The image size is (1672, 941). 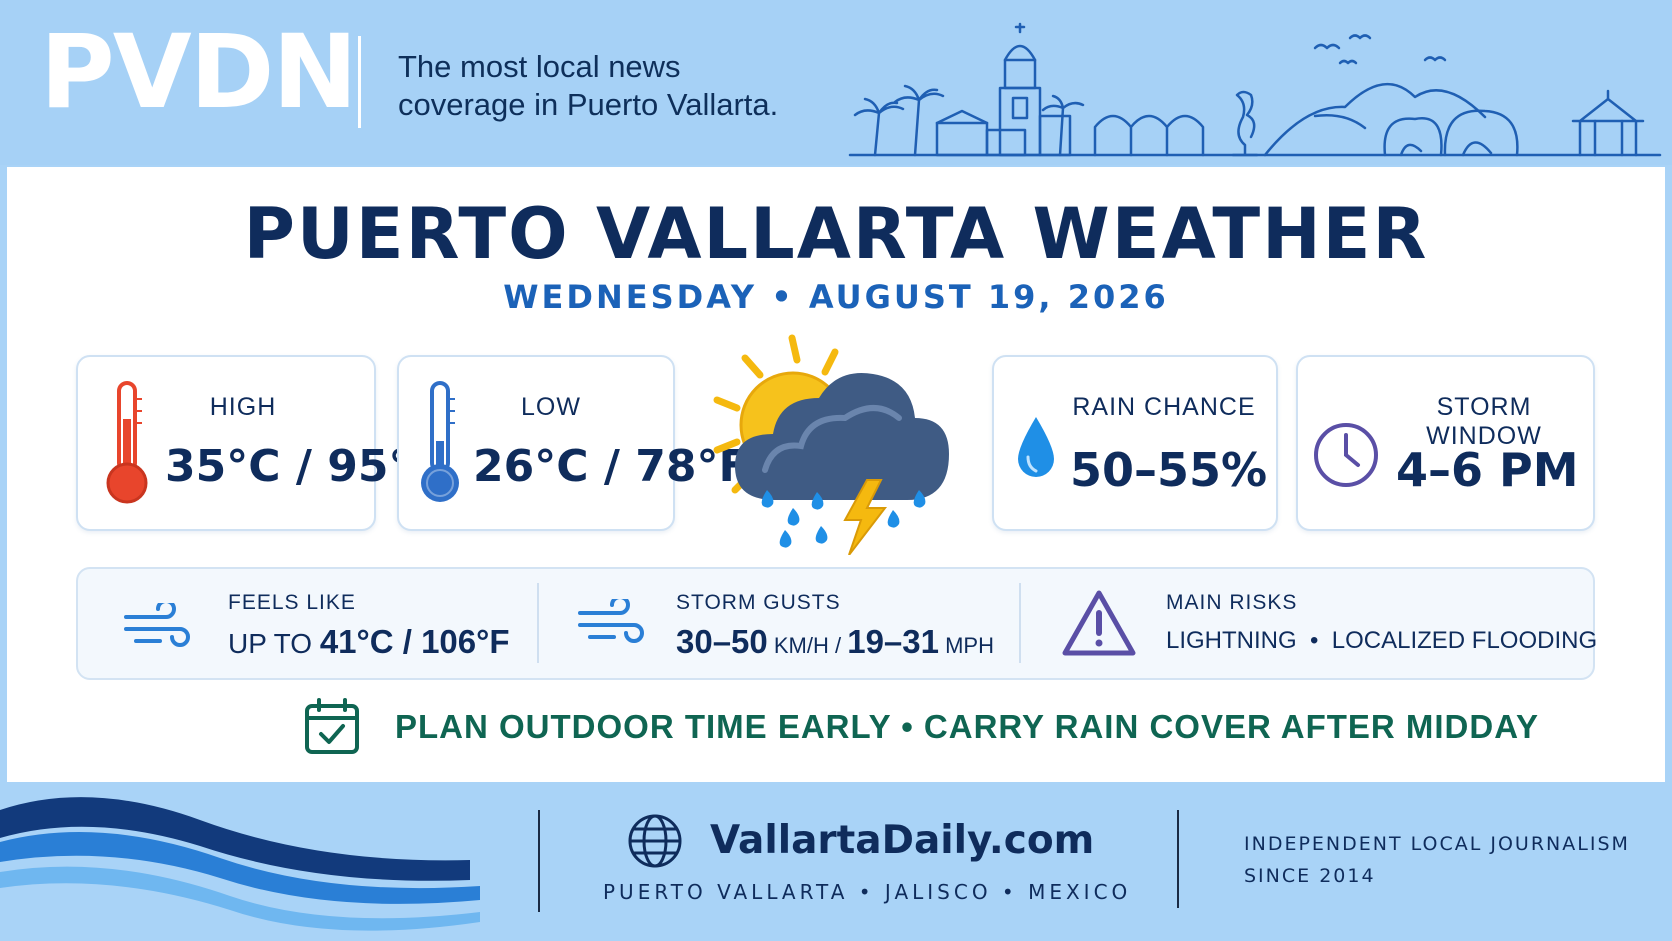 I want to click on footer-location: PUERTO VALLARTA • JALISCO • MEXICO, so click(x=867, y=892).